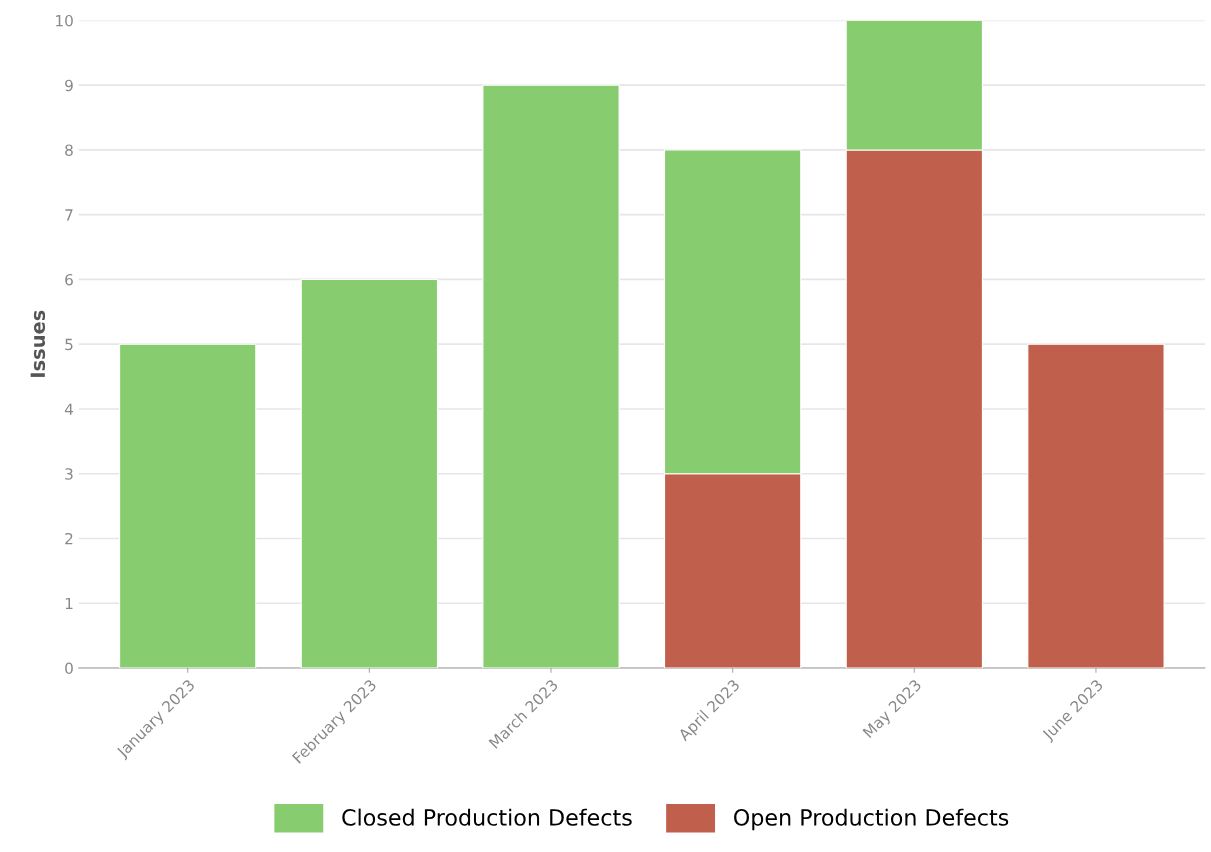 This screenshot has height=852, width=1211. What do you see at coordinates (69, 668) in the screenshot?
I see `y-tick-label: 0` at bounding box center [69, 668].